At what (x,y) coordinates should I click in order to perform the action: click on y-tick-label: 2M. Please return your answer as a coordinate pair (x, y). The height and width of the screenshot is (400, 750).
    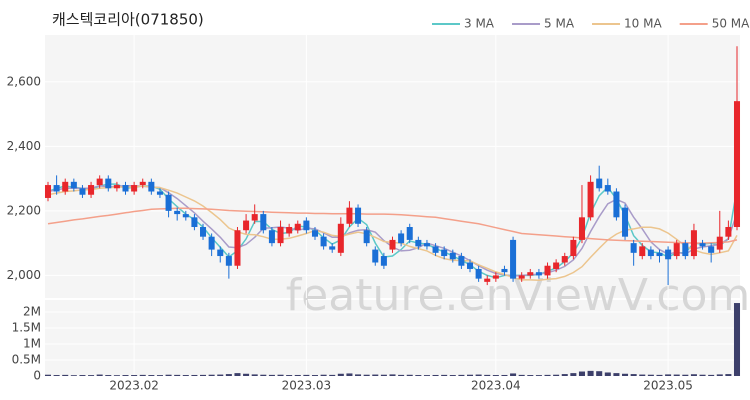
    Looking at the image, I should click on (32, 312).